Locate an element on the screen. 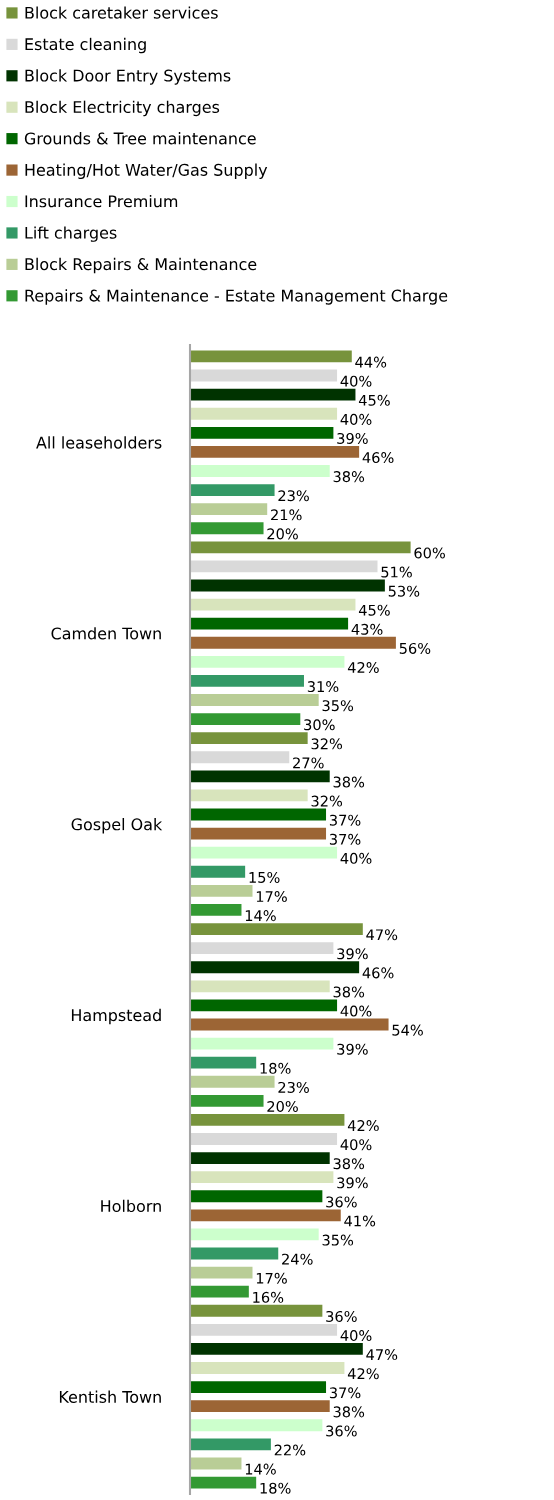 This screenshot has height=1500, width=554. y-tick-label: All leaseholders is located at coordinates (99, 442).